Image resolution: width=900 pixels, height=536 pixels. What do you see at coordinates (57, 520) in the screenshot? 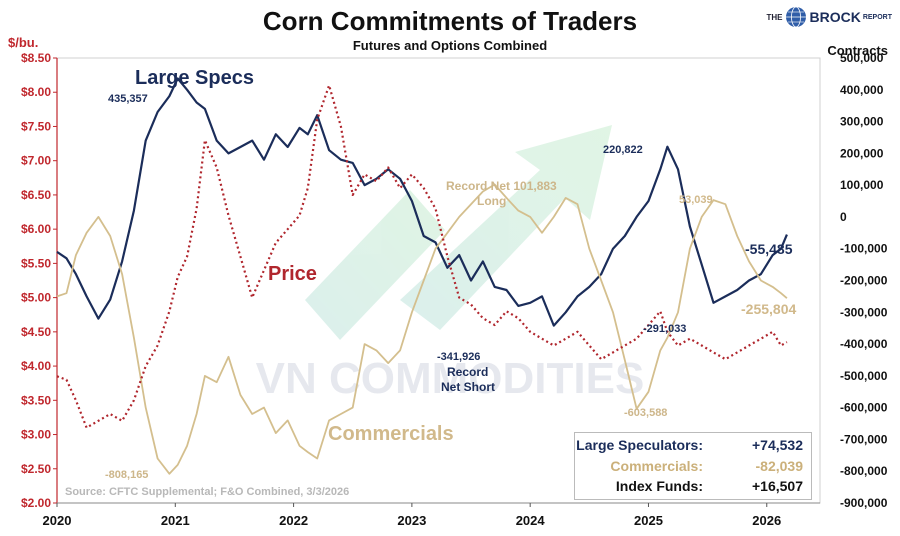
I see `x-axis-tick-label: 2020` at bounding box center [57, 520].